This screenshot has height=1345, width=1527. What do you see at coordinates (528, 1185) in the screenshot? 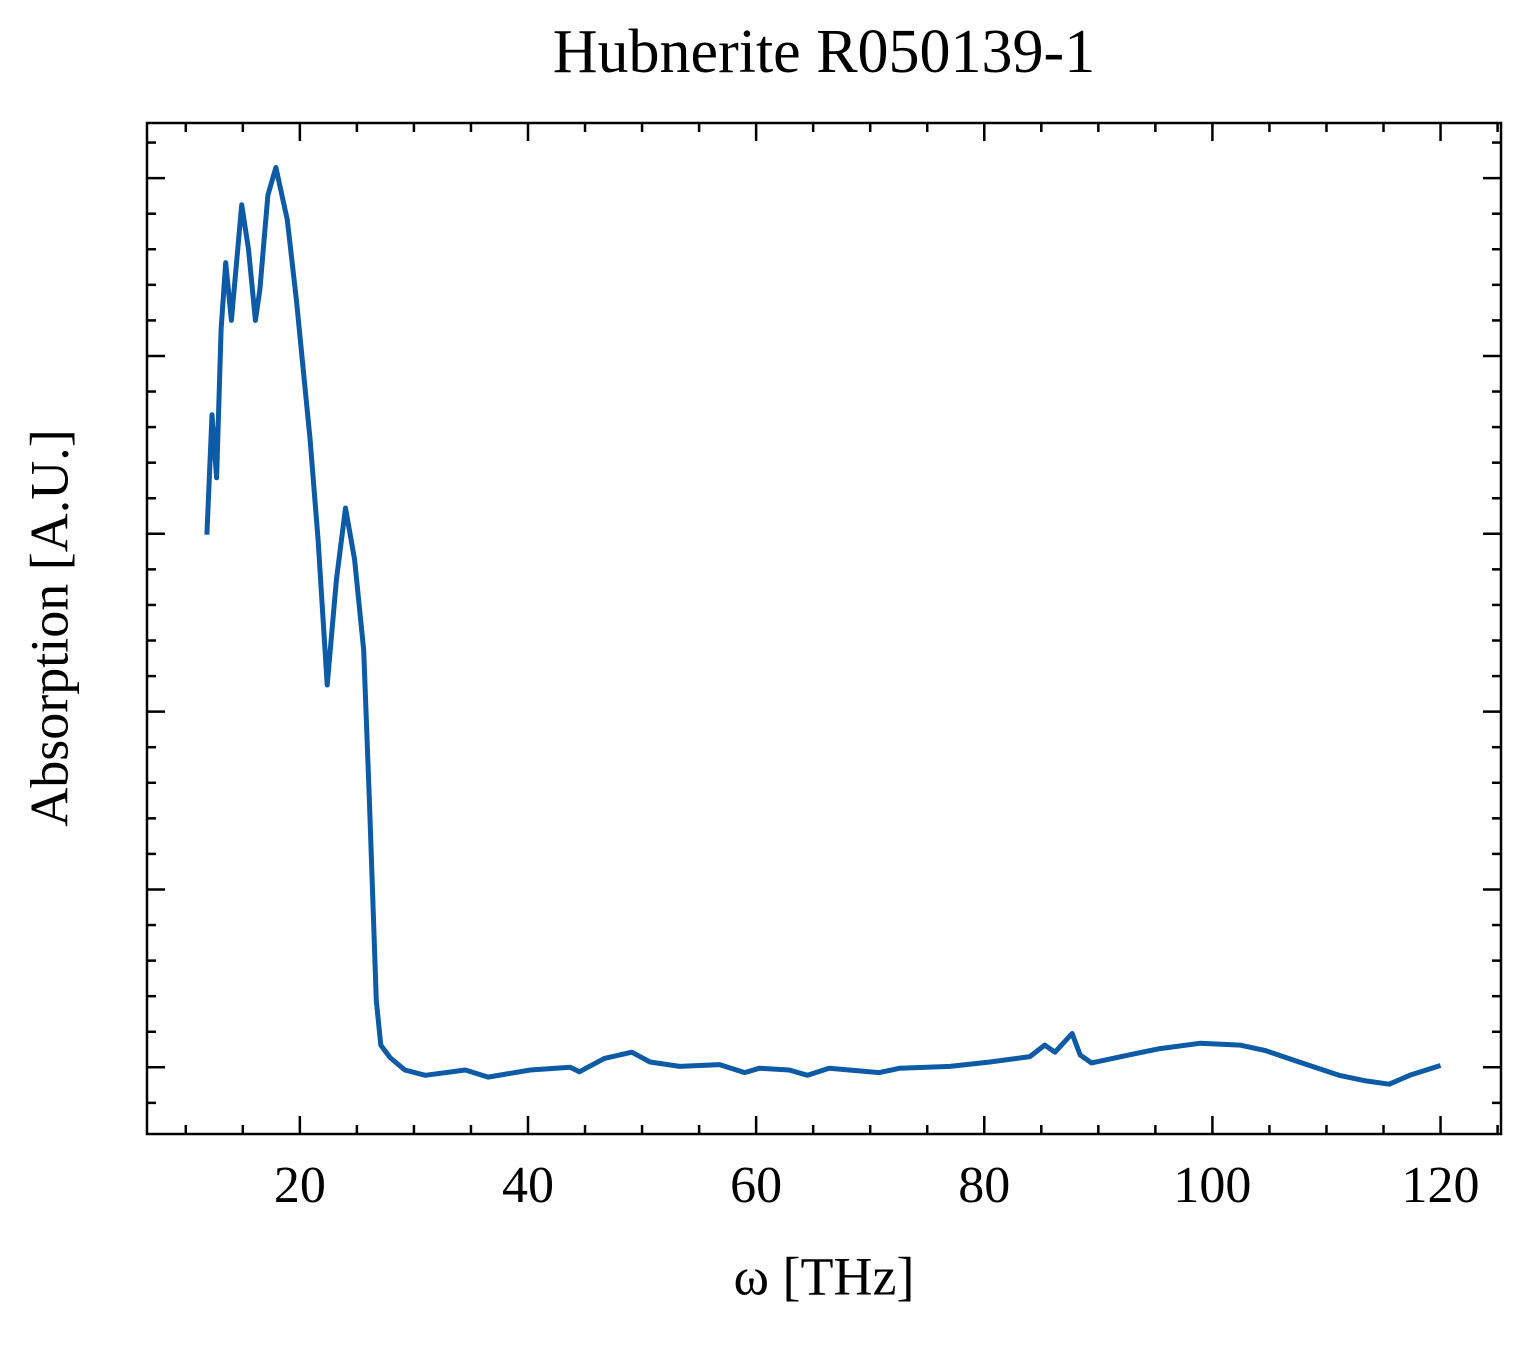
I see `x-tick-label: 40` at bounding box center [528, 1185].